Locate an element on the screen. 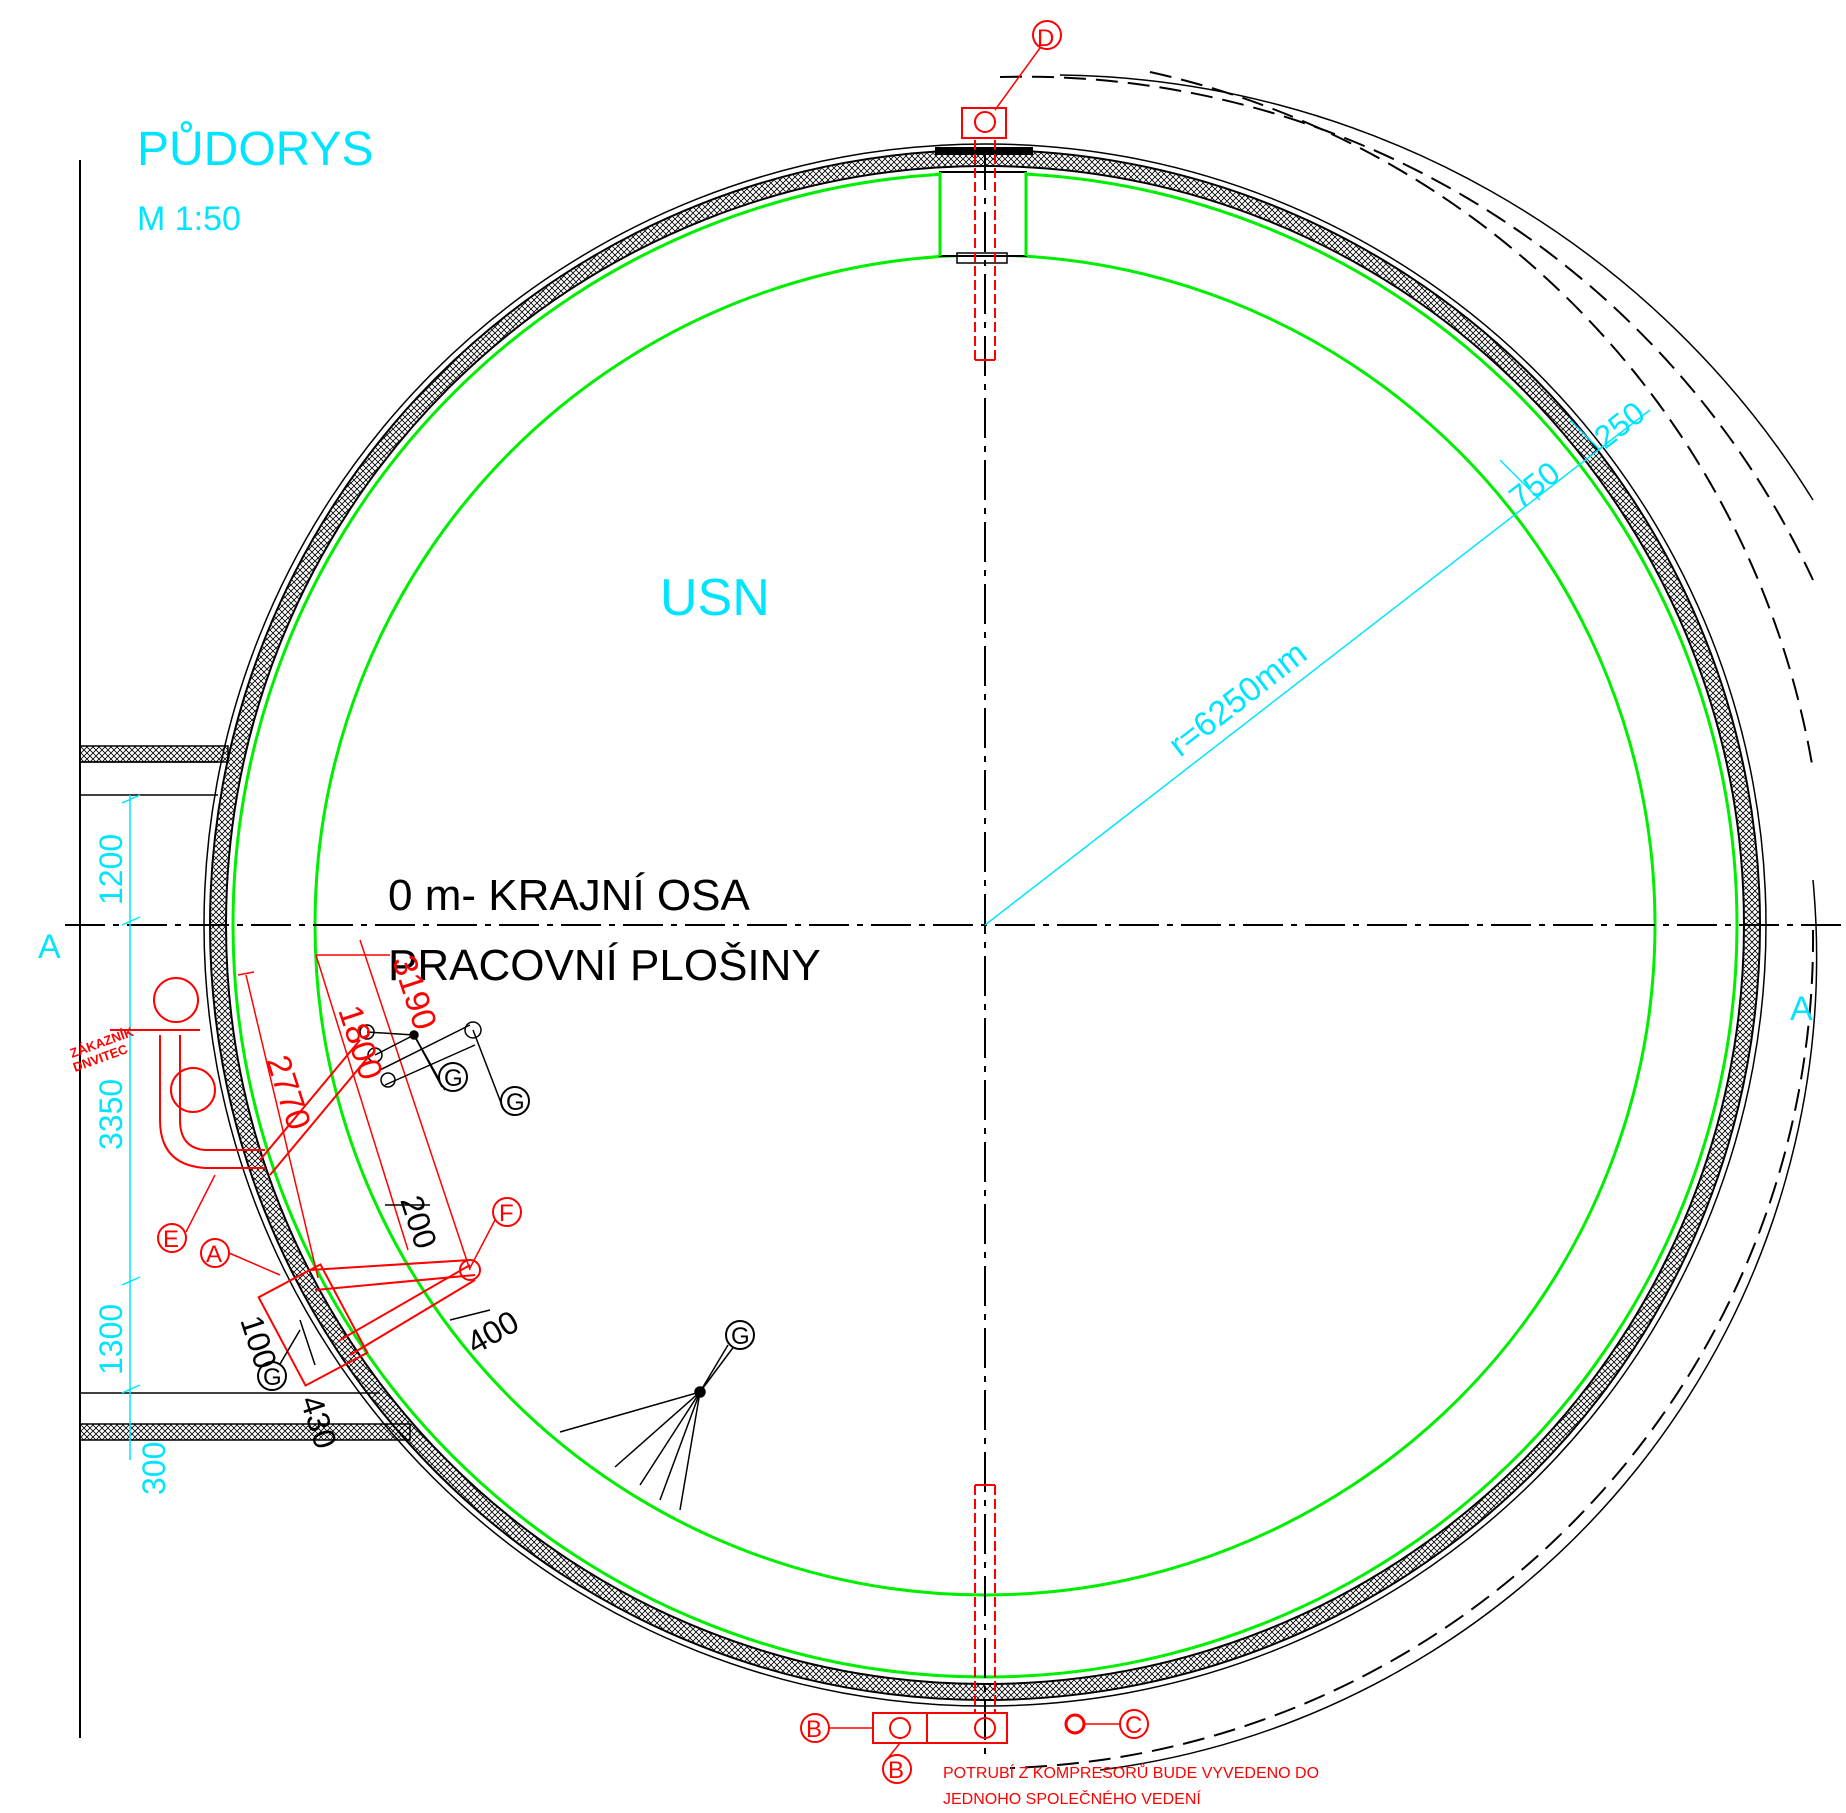  left-dimension-chain is located at coordinates (131, 1127).